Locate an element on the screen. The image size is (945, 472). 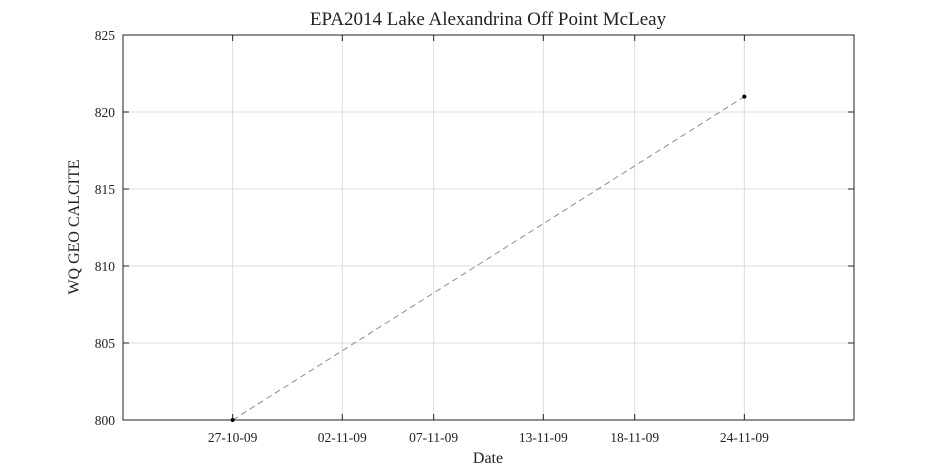
x-tick-label: 13-11-09 is located at coordinates (543, 437).